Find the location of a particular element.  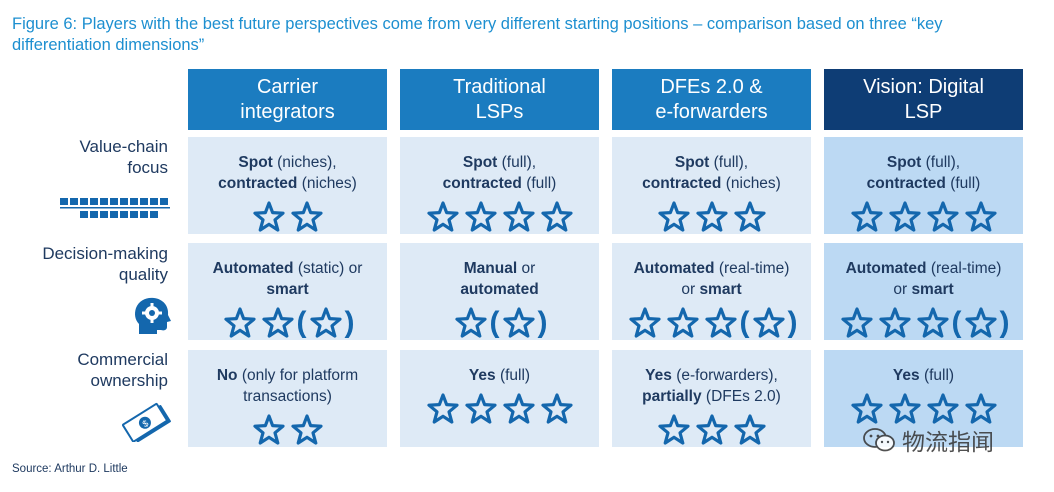

cell-text: Yes (full) is located at coordinates (923, 375).